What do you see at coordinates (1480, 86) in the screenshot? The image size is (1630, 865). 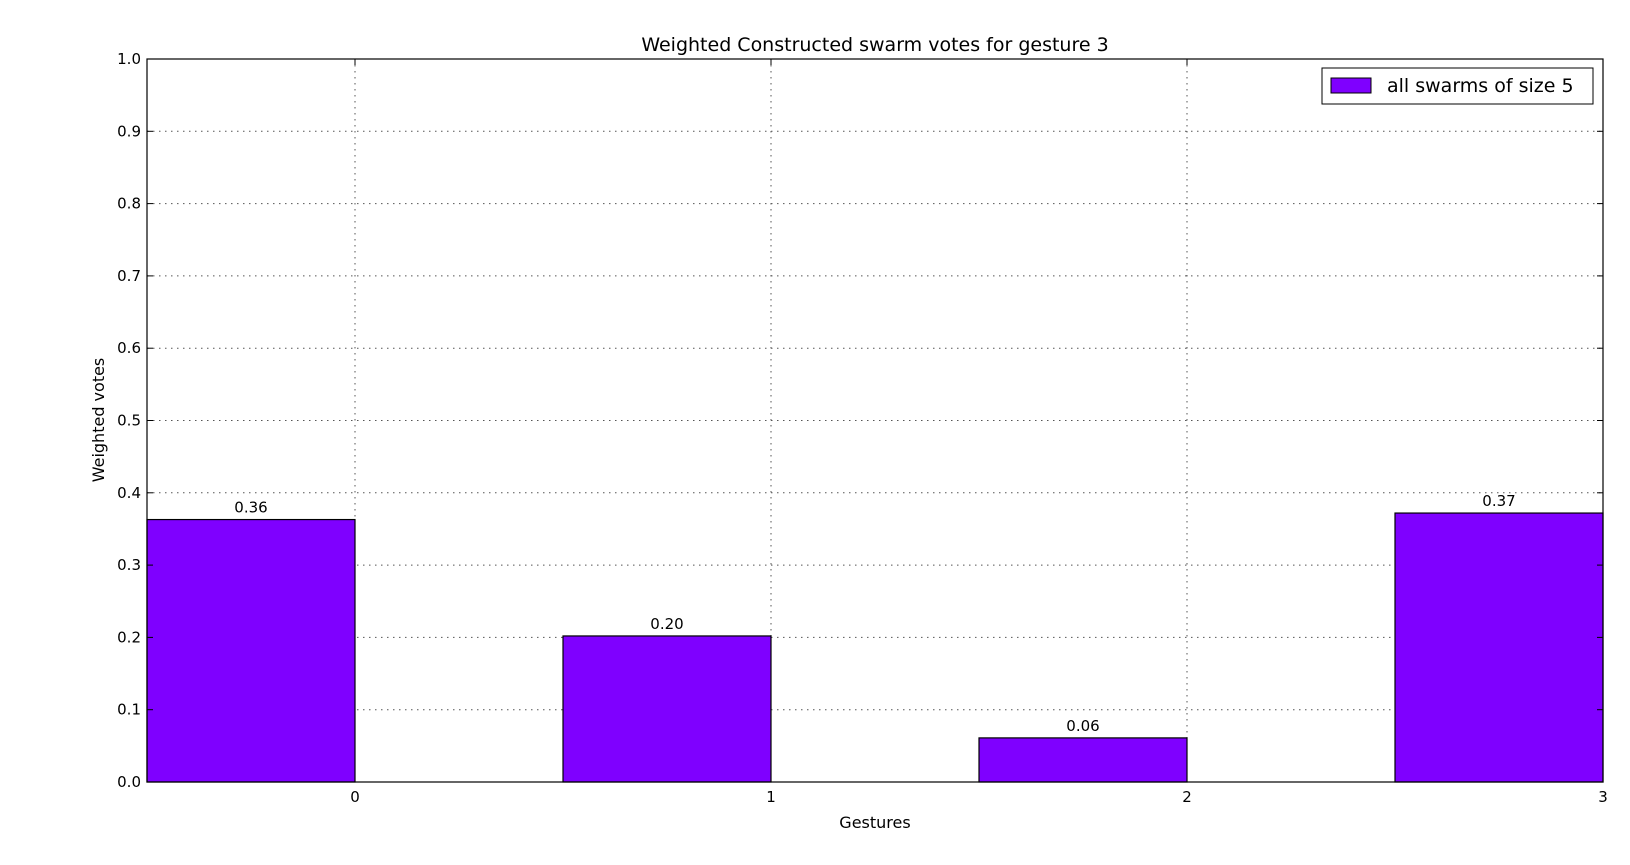 I see `legend-label: all swarms of size 5` at bounding box center [1480, 86].